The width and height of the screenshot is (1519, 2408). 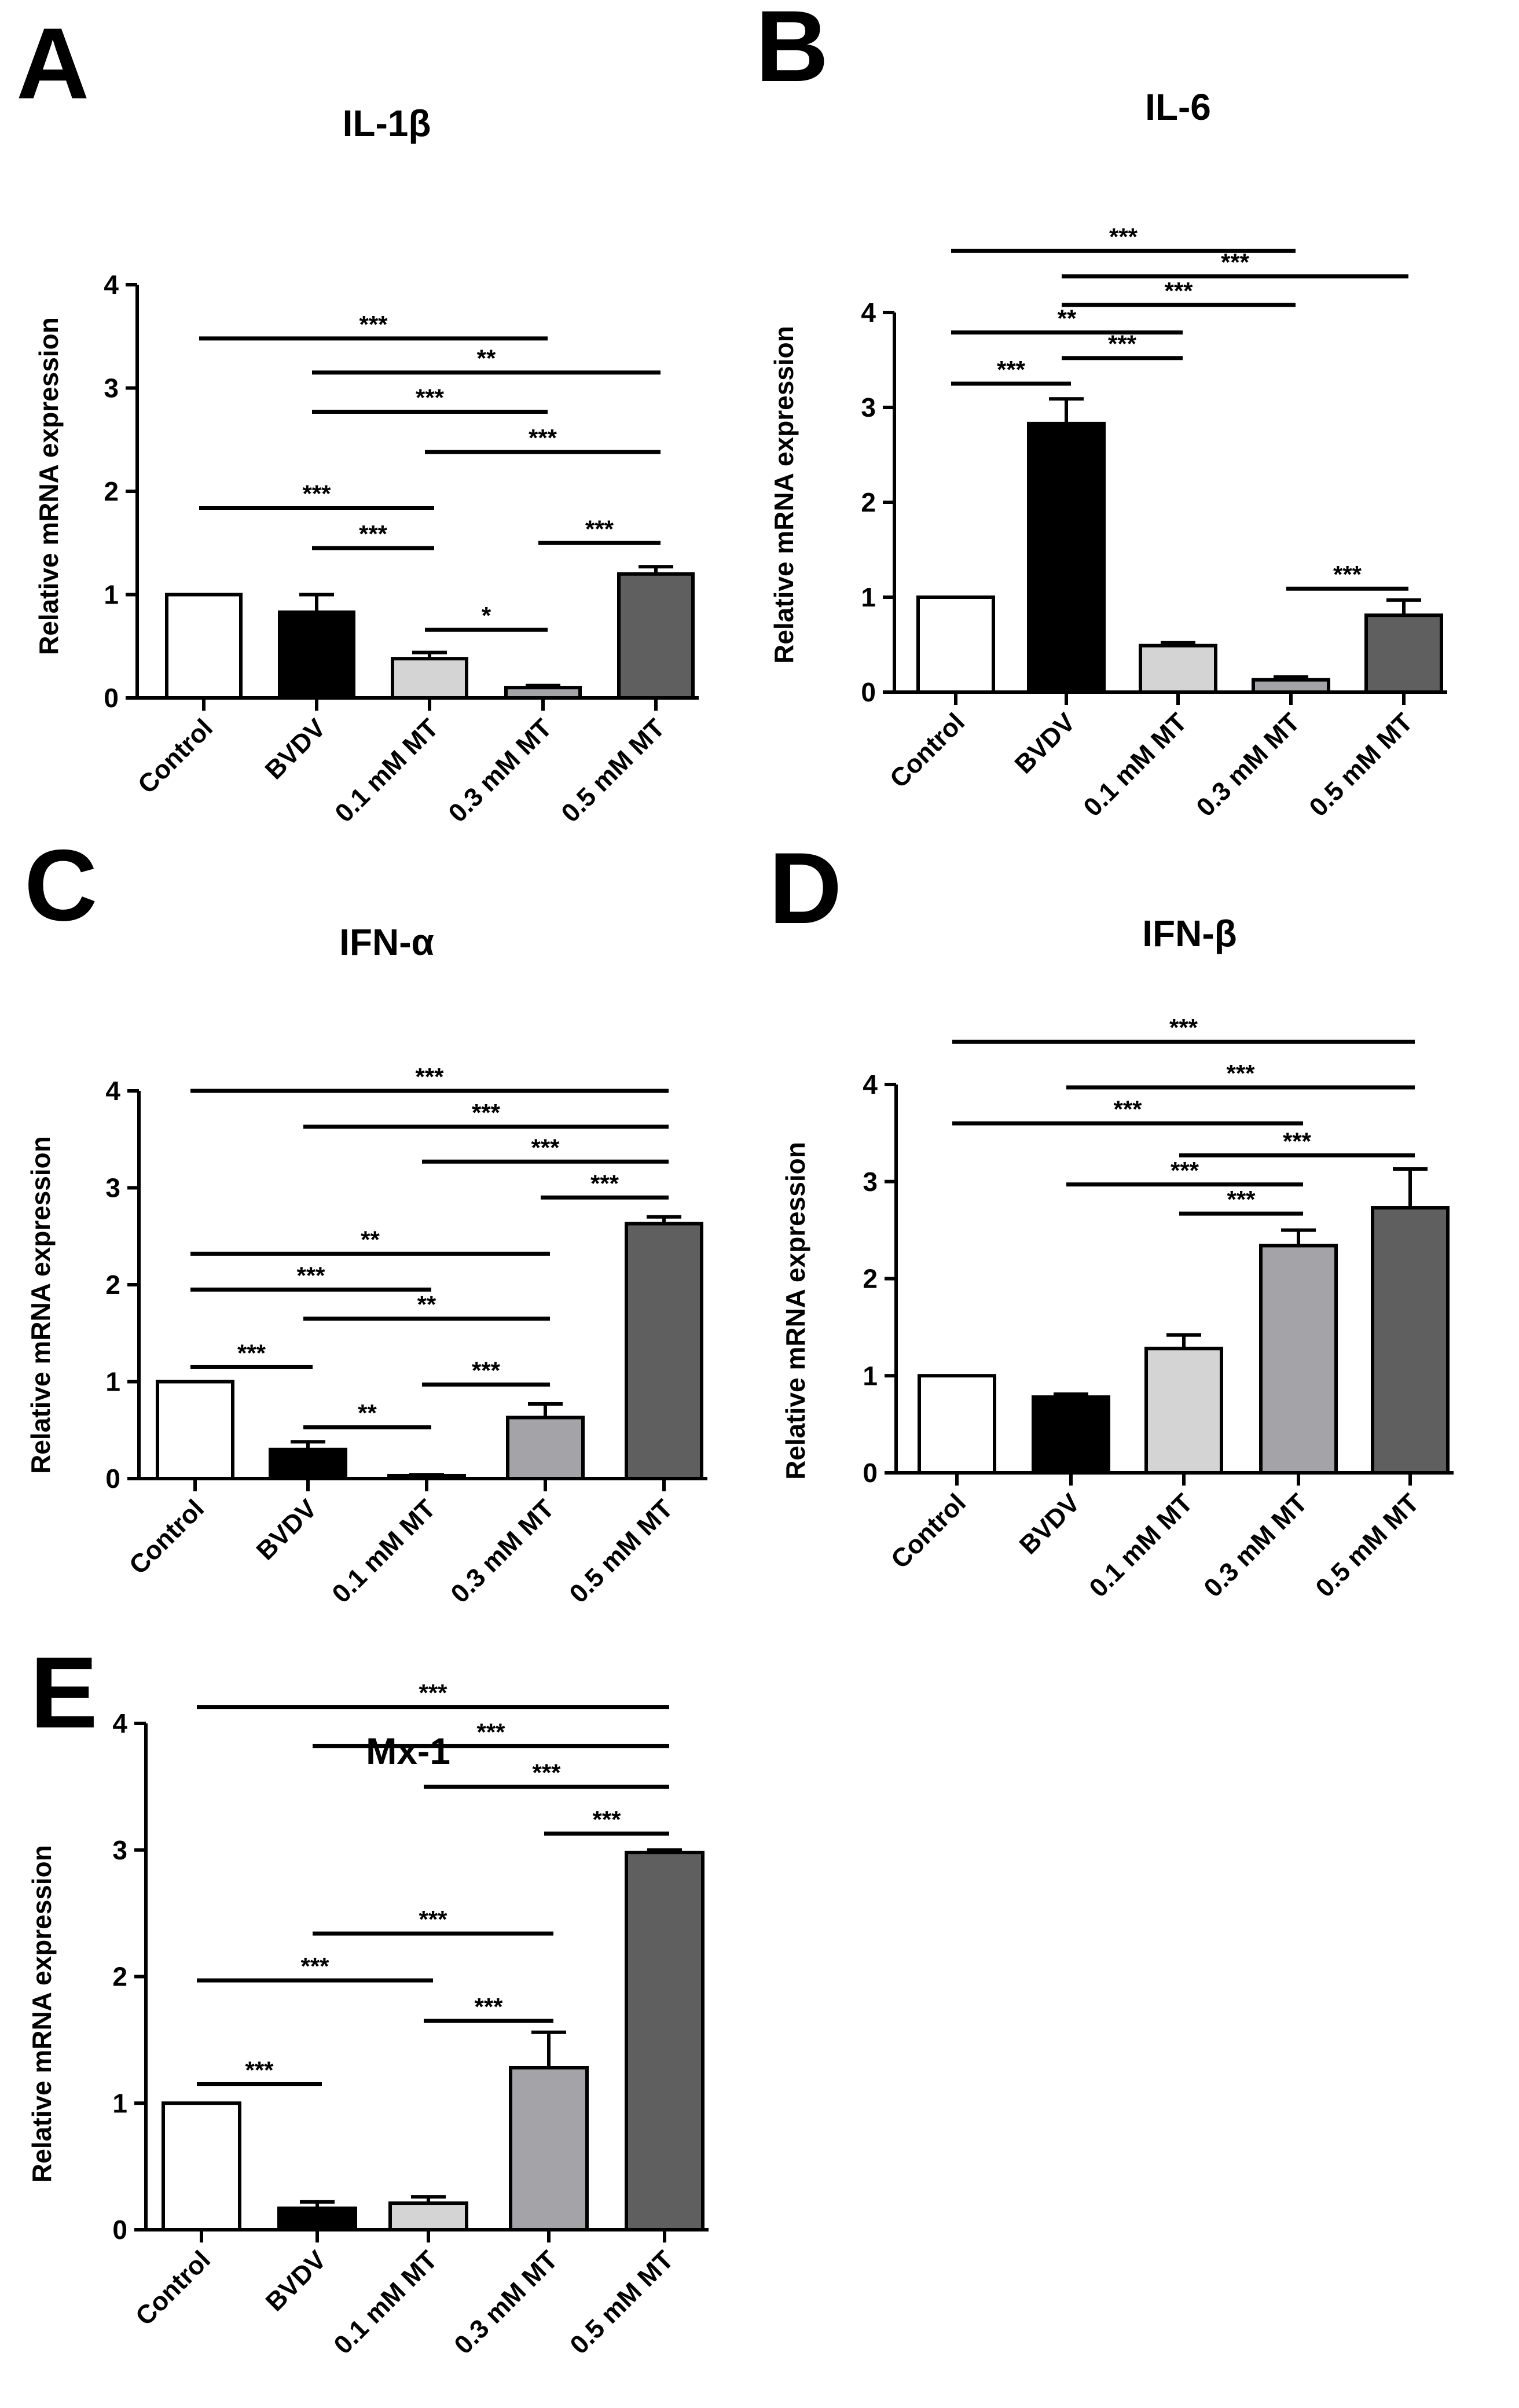 I want to click on panel-letter: C, so click(x=60, y=885).